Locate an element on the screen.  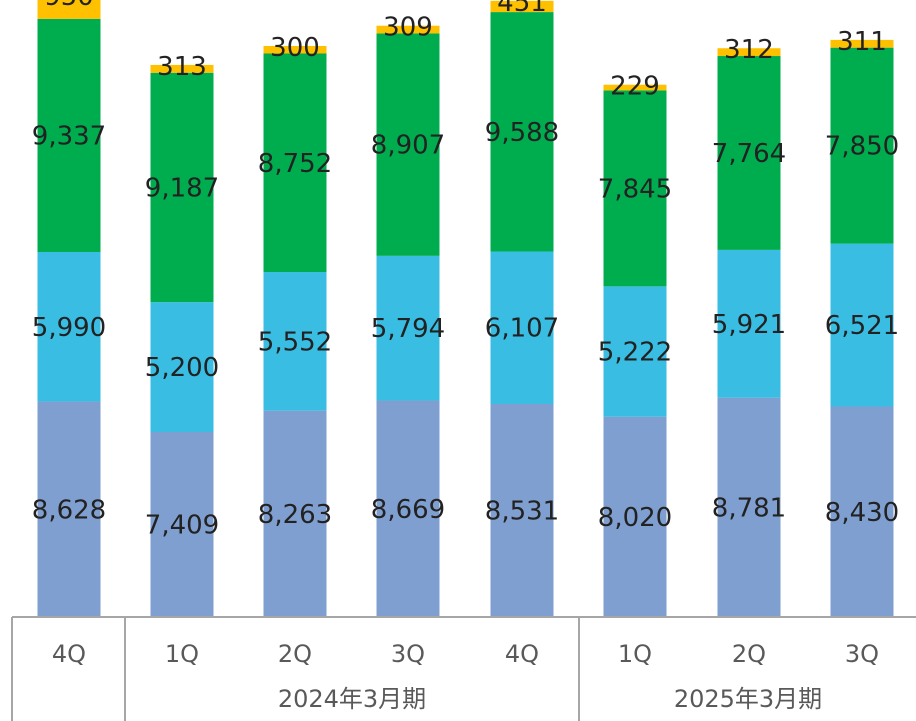
data-label: 5,200 is located at coordinates (182, 368).